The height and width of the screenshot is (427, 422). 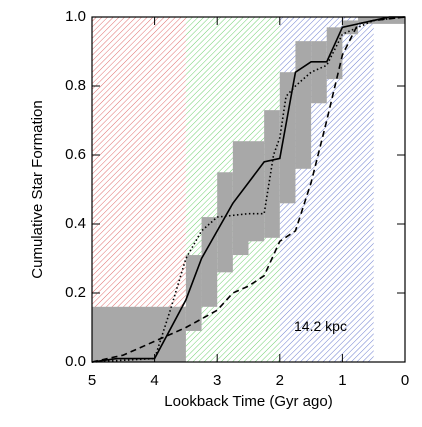 What do you see at coordinates (75, 361) in the screenshot?
I see `y-tick-label: 0.0` at bounding box center [75, 361].